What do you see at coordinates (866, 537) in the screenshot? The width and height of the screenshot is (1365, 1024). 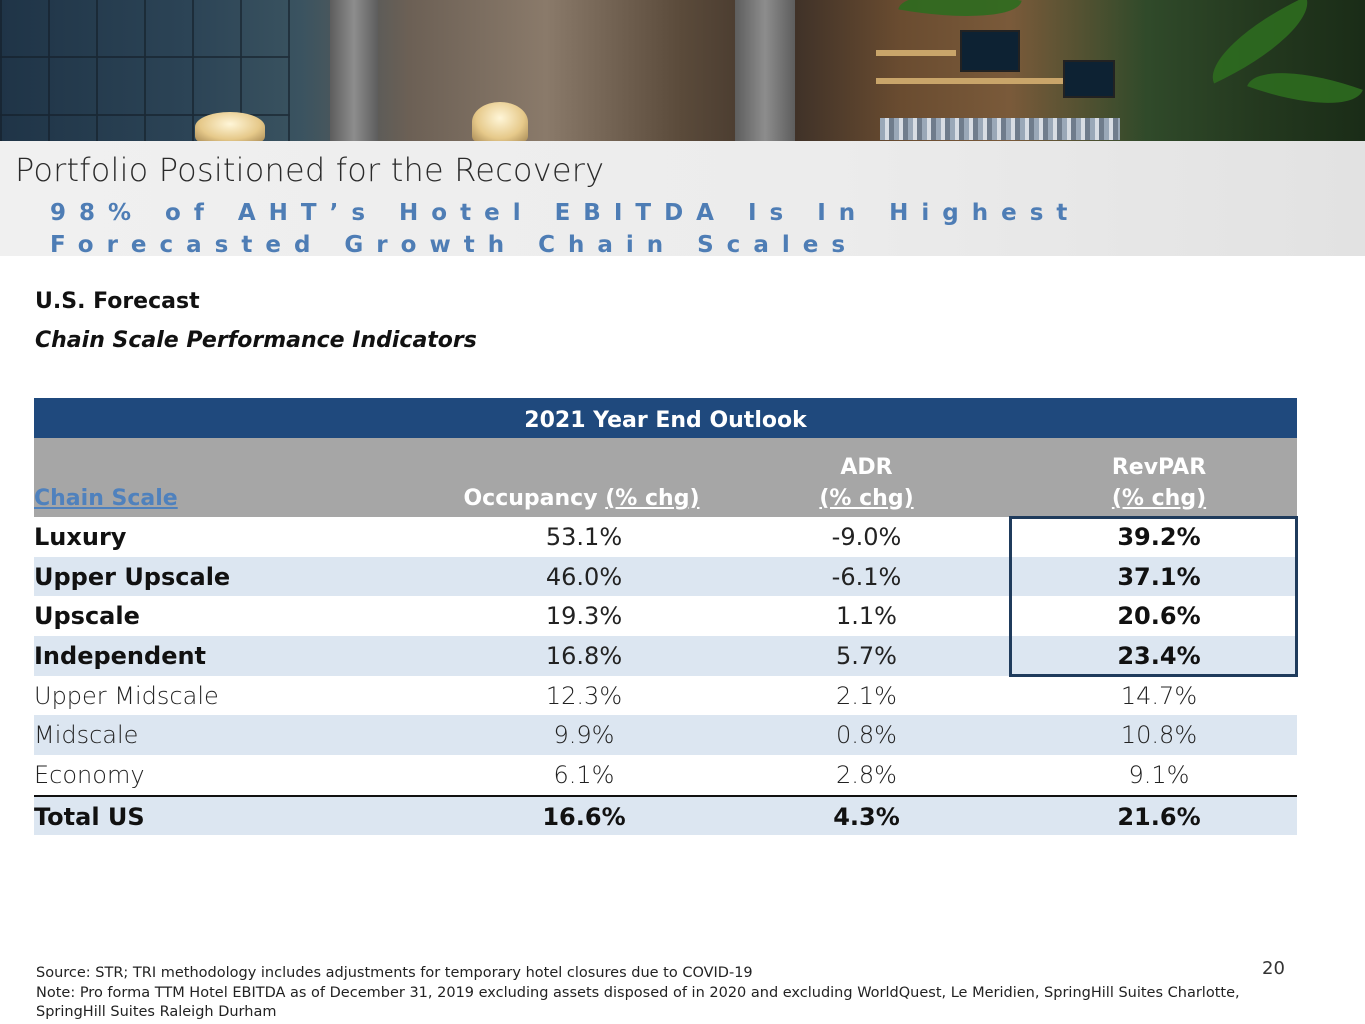 I see `row-adr: -9.0%` at bounding box center [866, 537].